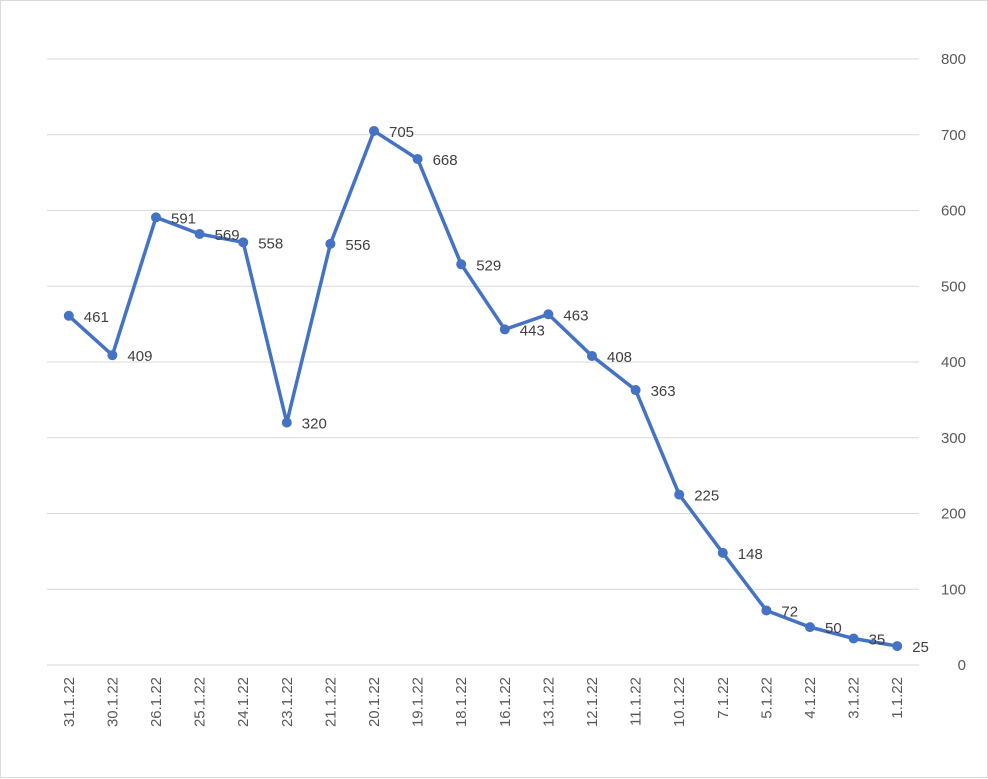 This screenshot has width=988, height=779. What do you see at coordinates (663, 391) in the screenshot?
I see `data-label: 363` at bounding box center [663, 391].